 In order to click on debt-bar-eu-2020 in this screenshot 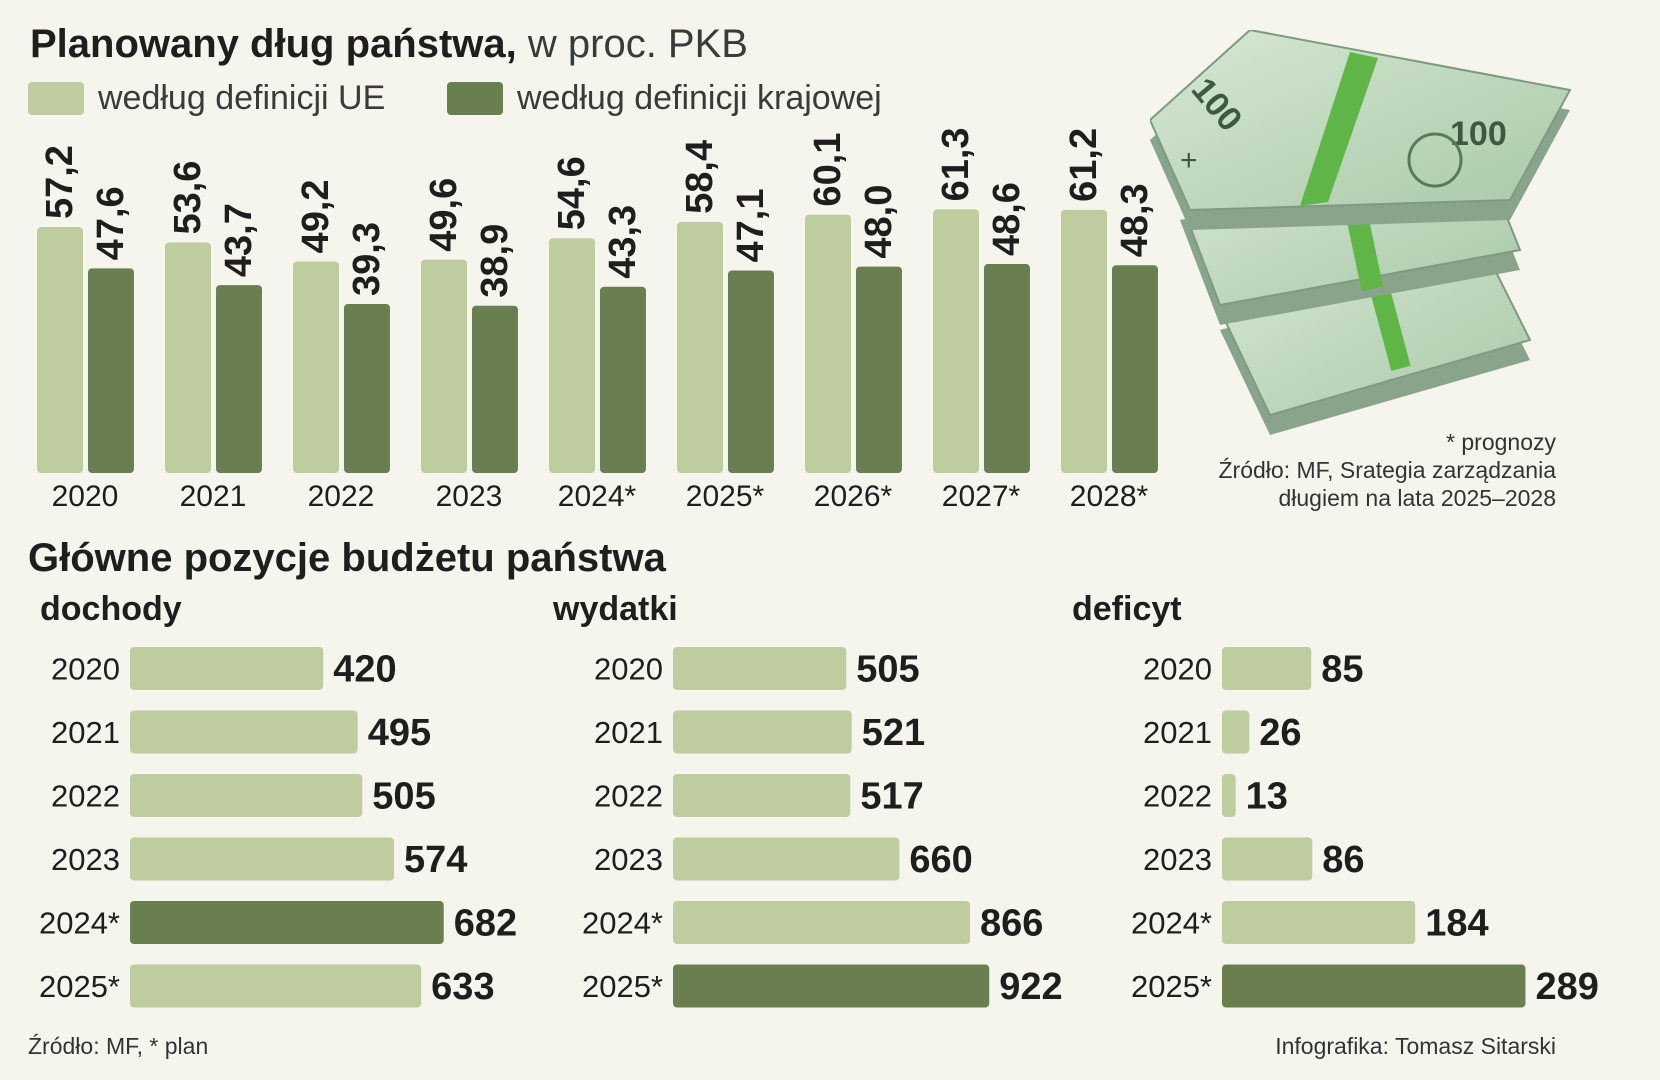, I will do `click(60, 350)`.